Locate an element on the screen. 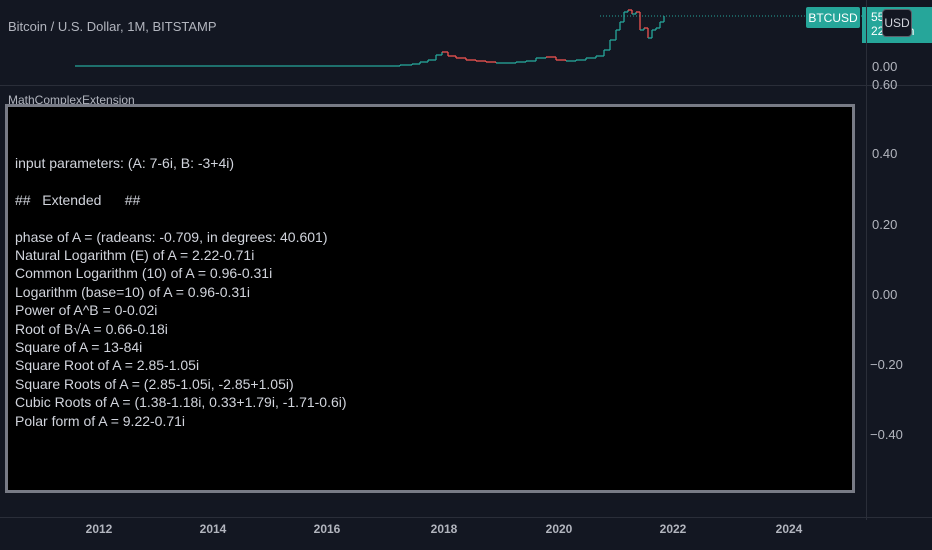 This screenshot has height=550, width=932. x-tick-label: 2020 is located at coordinates (559, 529).